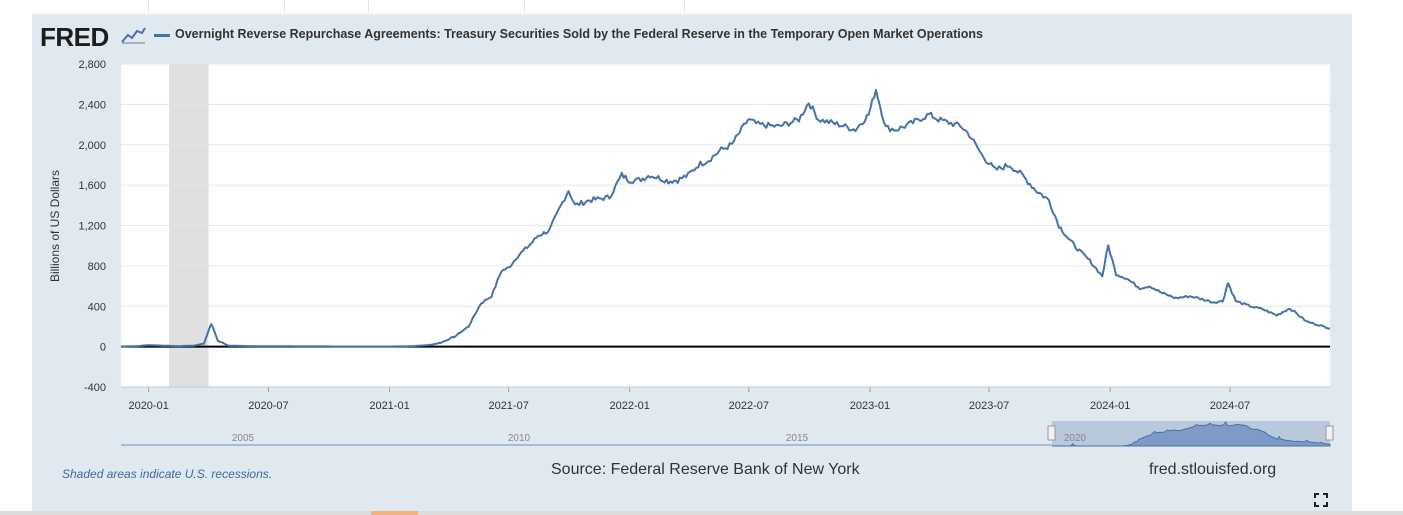 Image resolution: width=1403 pixels, height=515 pixels. Describe the element at coordinates (268, 406) in the screenshot. I see `x-tick-label: 2020-07` at that location.